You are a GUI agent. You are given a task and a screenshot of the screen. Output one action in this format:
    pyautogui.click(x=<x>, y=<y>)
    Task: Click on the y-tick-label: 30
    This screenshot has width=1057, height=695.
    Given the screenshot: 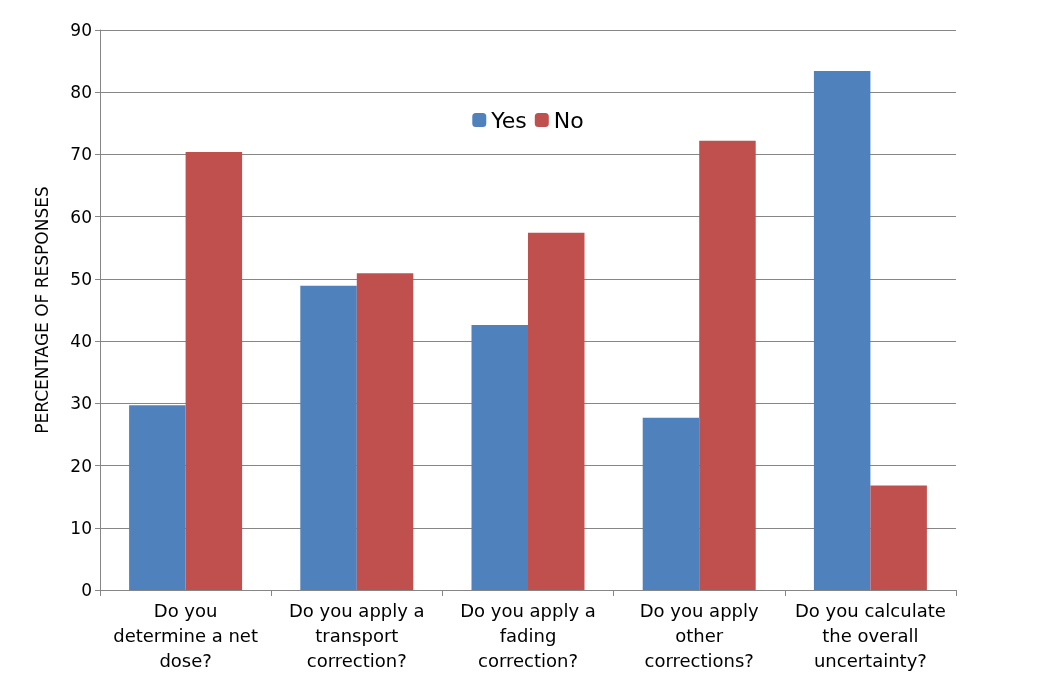 What is the action you would take?
    pyautogui.click(x=81, y=403)
    